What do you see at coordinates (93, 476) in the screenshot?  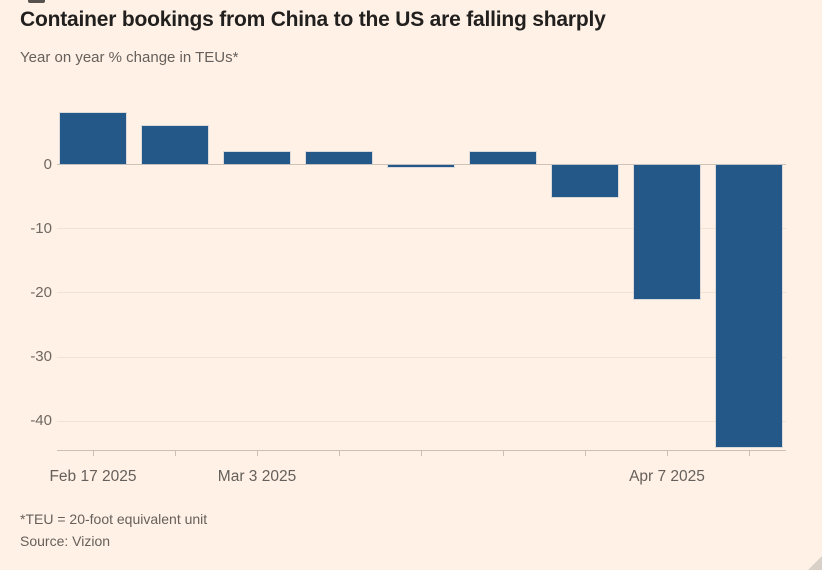 I see `x-axis-date-label: Feb 17 2025` at bounding box center [93, 476].